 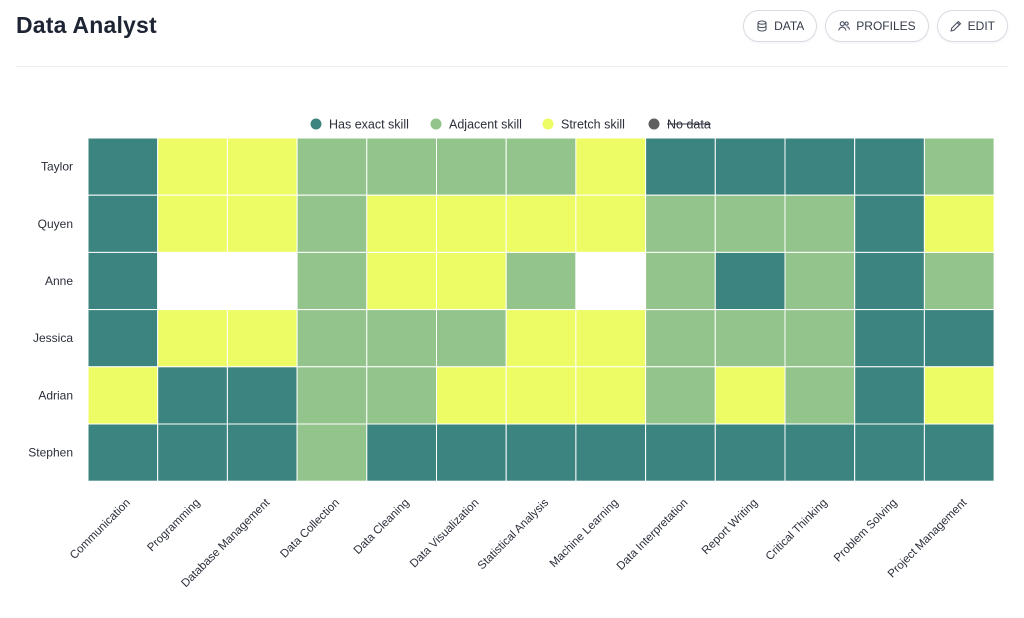 I want to click on toolbar: DATA PROFILES EDIT, so click(x=875, y=26).